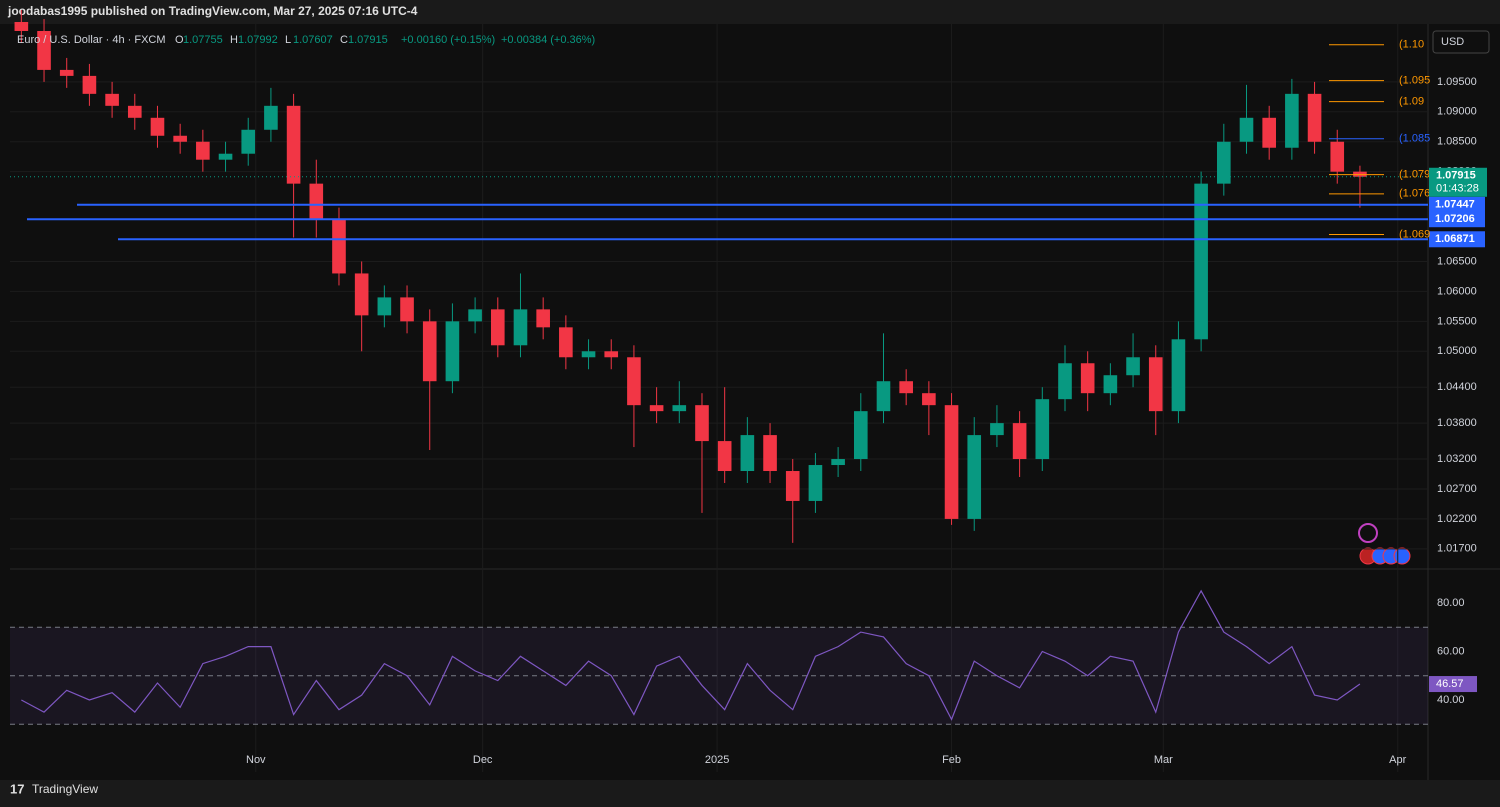 Image resolution: width=1500 pixels, height=807 pixels. I want to click on change-2: +0.00384 (+0.36%), so click(548, 40).